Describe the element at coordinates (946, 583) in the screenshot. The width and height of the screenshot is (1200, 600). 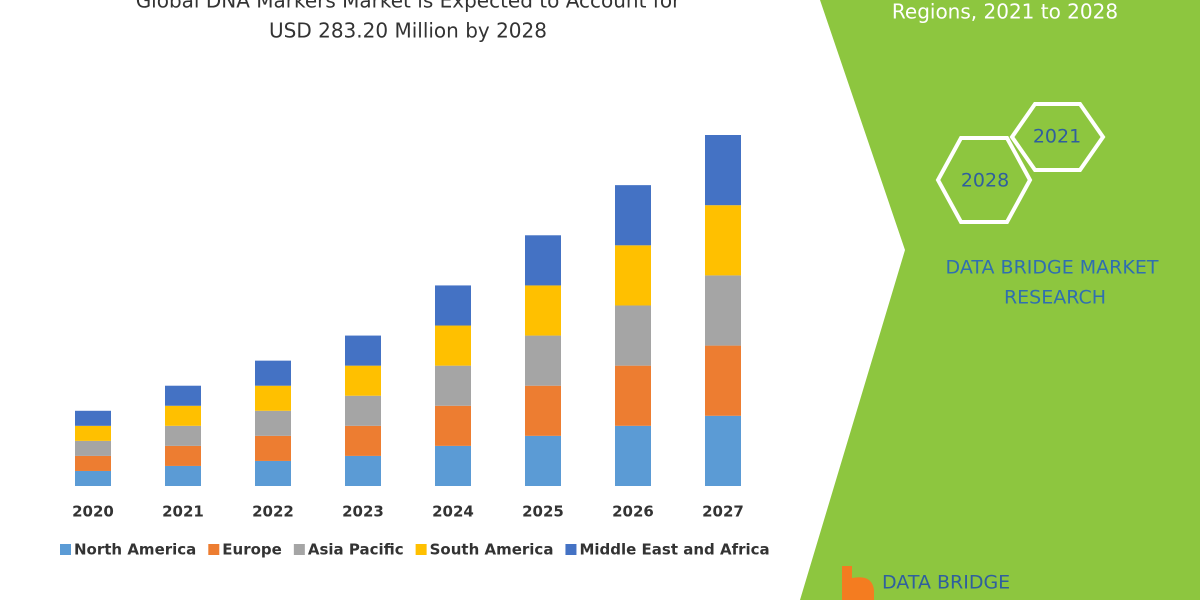
I see `logo-text: DATA BRIDGE` at that location.